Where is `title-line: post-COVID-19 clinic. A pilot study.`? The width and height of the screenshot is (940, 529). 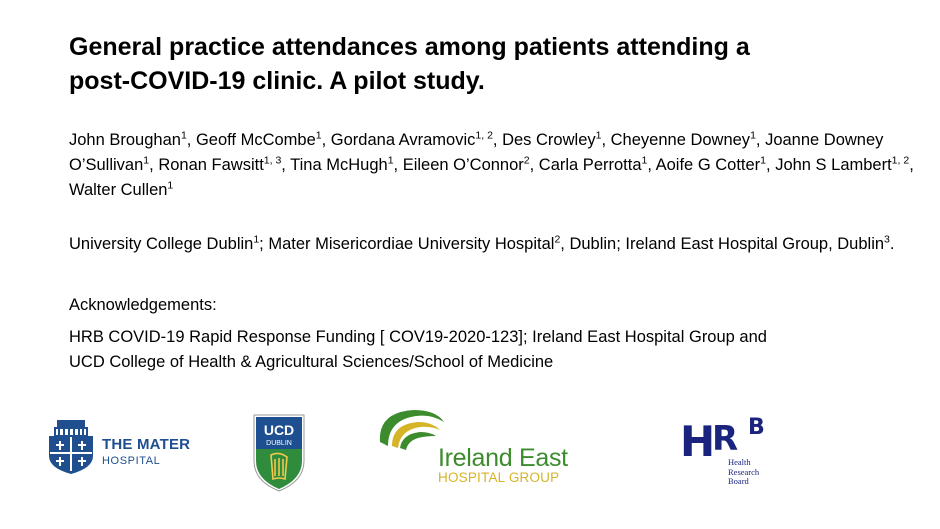 title-line: post-COVID-19 clinic. A pilot study. is located at coordinates (277, 81).